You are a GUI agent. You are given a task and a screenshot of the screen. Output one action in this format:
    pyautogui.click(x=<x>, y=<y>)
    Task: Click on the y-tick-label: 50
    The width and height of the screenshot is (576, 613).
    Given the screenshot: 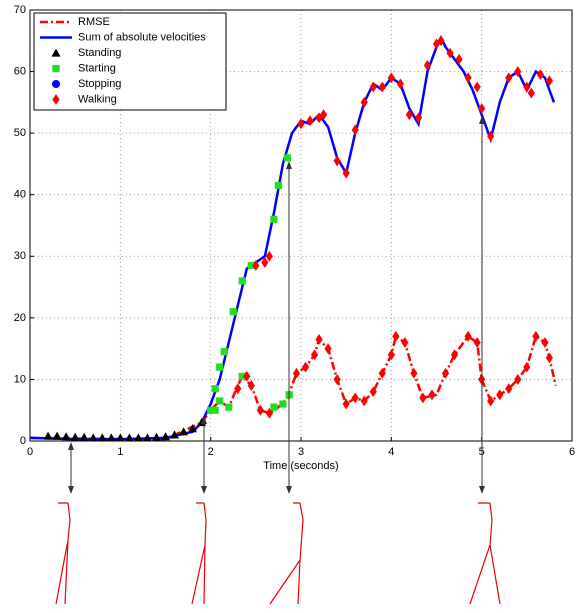 What is the action you would take?
    pyautogui.click(x=20, y=133)
    